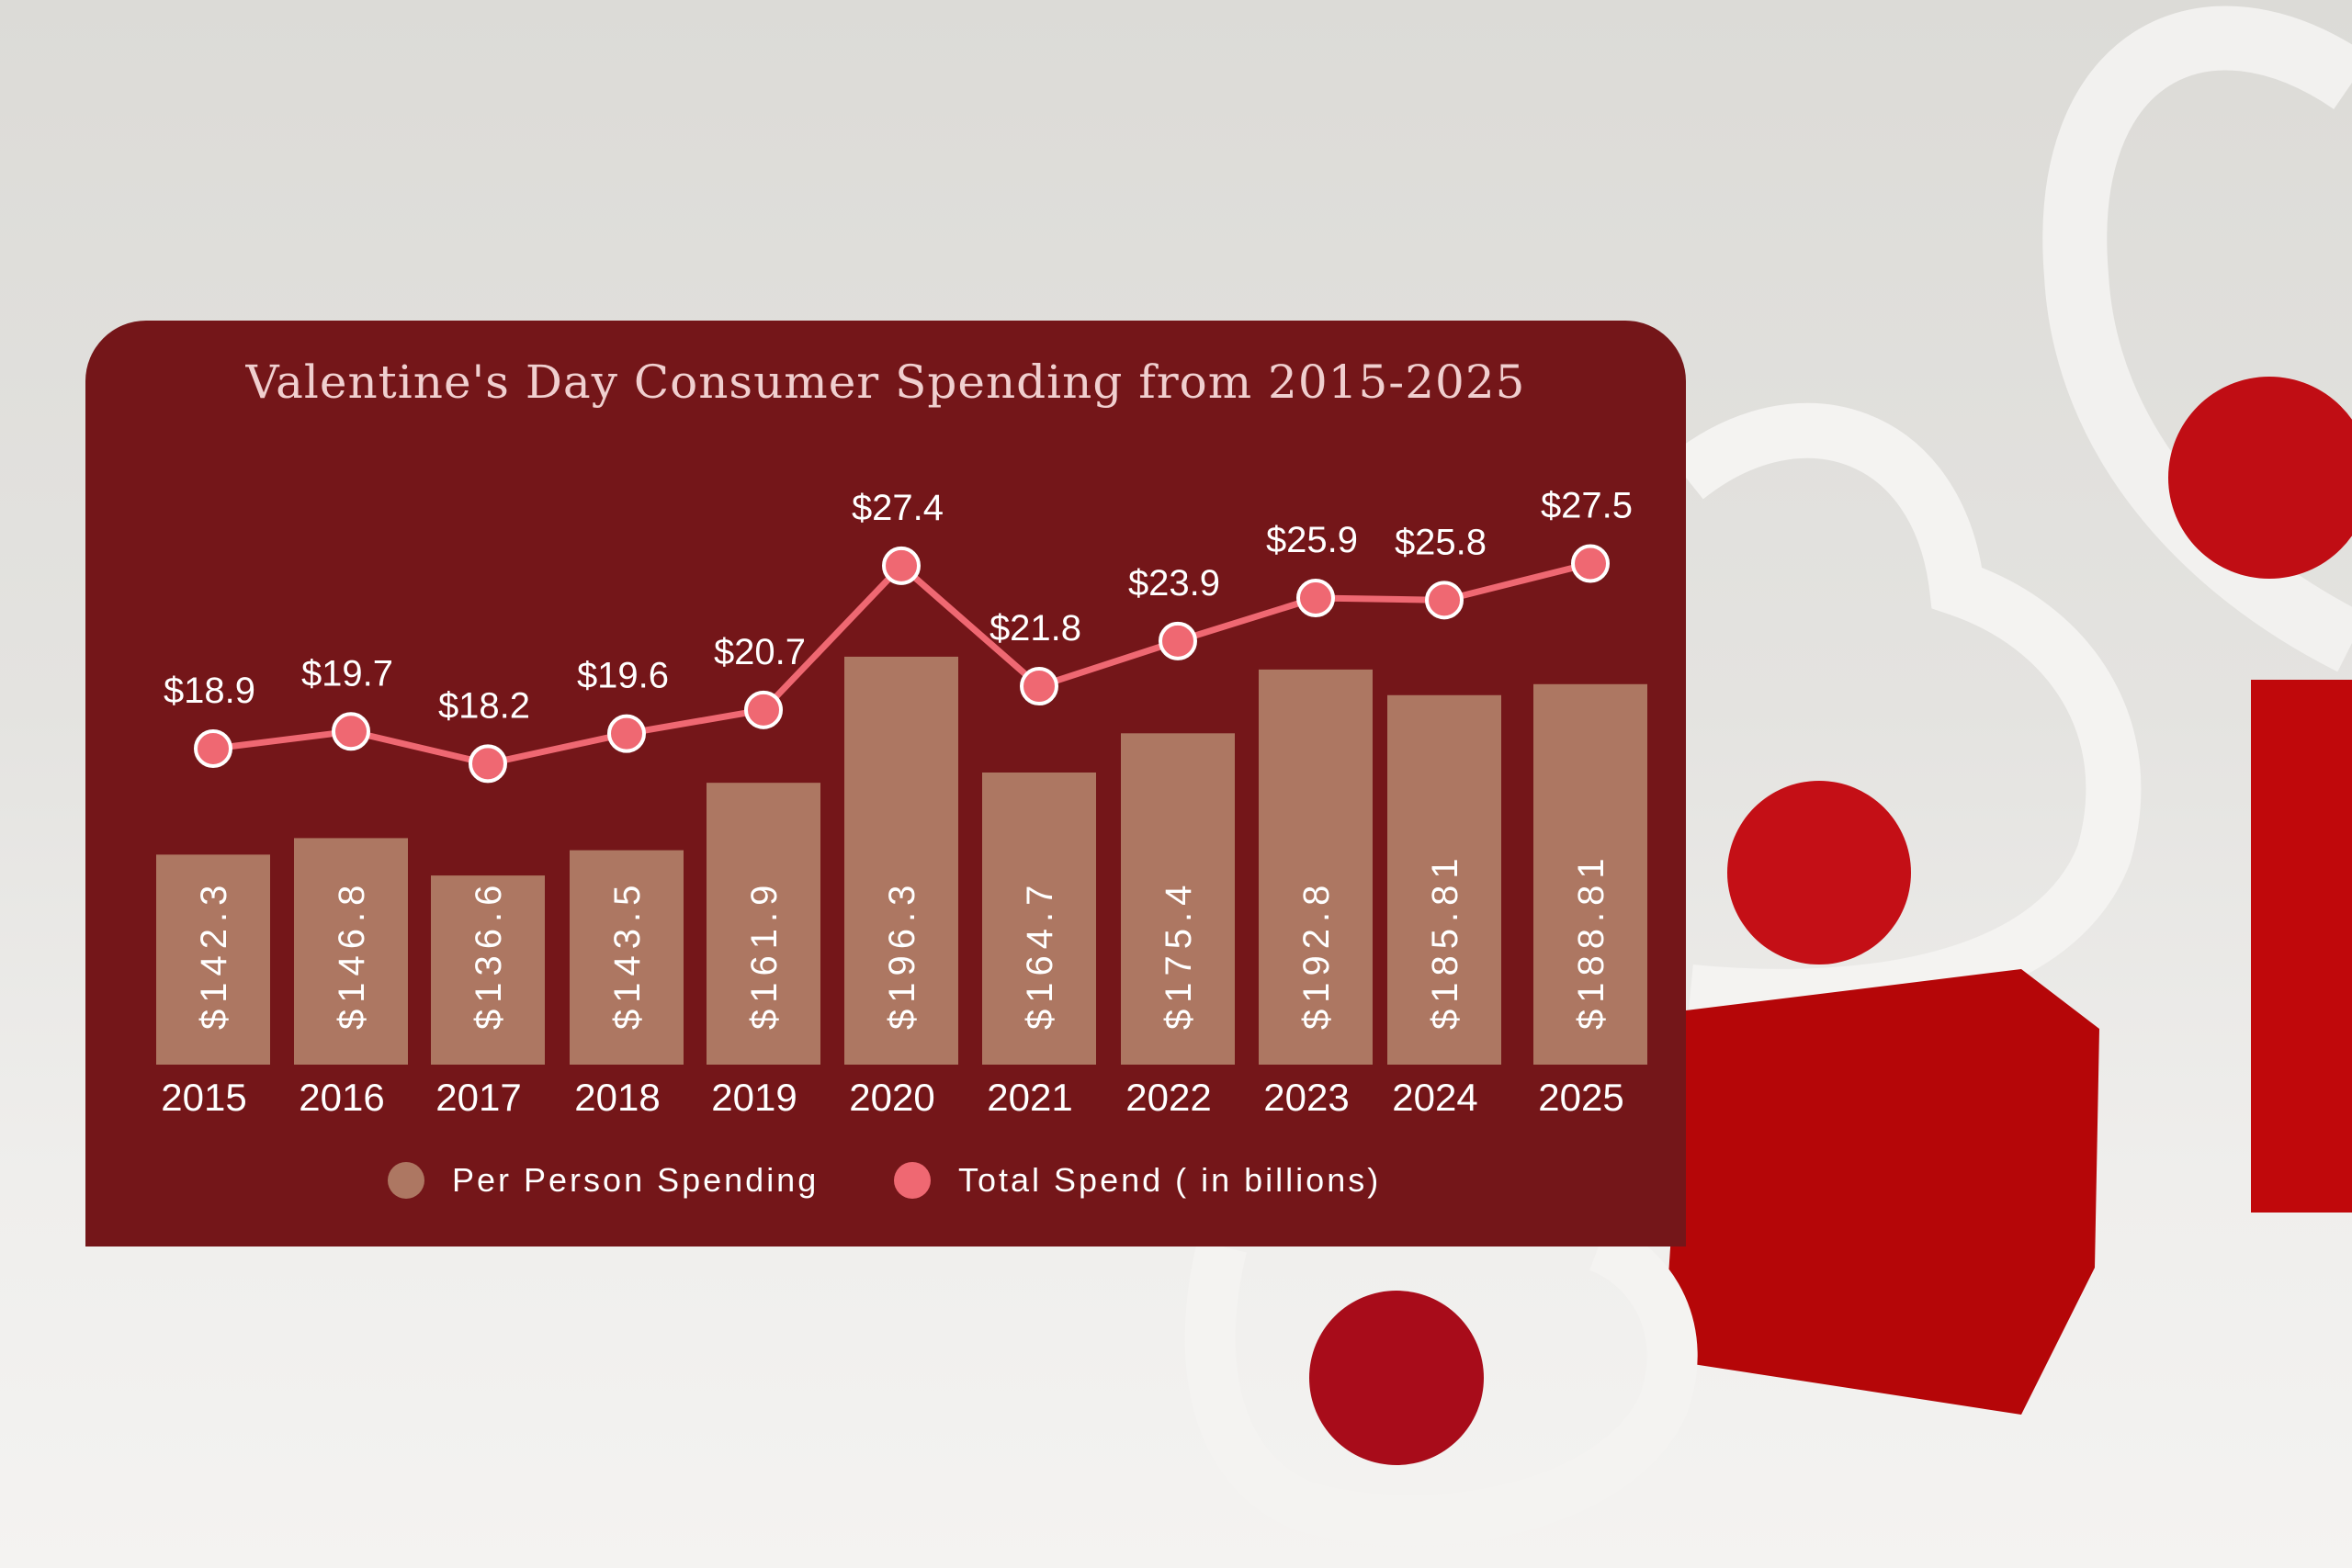 The image size is (2352, 1568). Describe the element at coordinates (1881, 1192) in the screenshot. I see `red-pedestal-middle` at that location.